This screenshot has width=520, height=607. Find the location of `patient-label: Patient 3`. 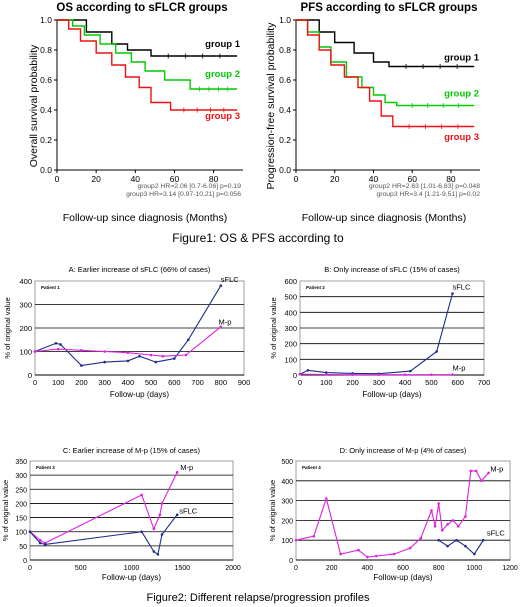

patient-label: Patient 3 is located at coordinates (45, 467).